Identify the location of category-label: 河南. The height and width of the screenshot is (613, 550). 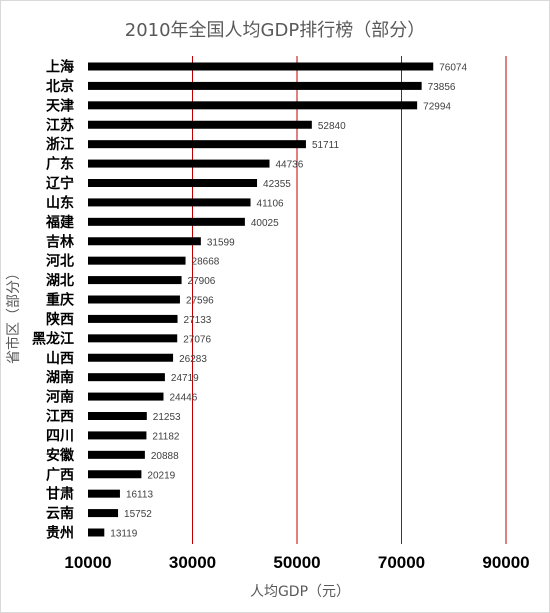
(60, 397).